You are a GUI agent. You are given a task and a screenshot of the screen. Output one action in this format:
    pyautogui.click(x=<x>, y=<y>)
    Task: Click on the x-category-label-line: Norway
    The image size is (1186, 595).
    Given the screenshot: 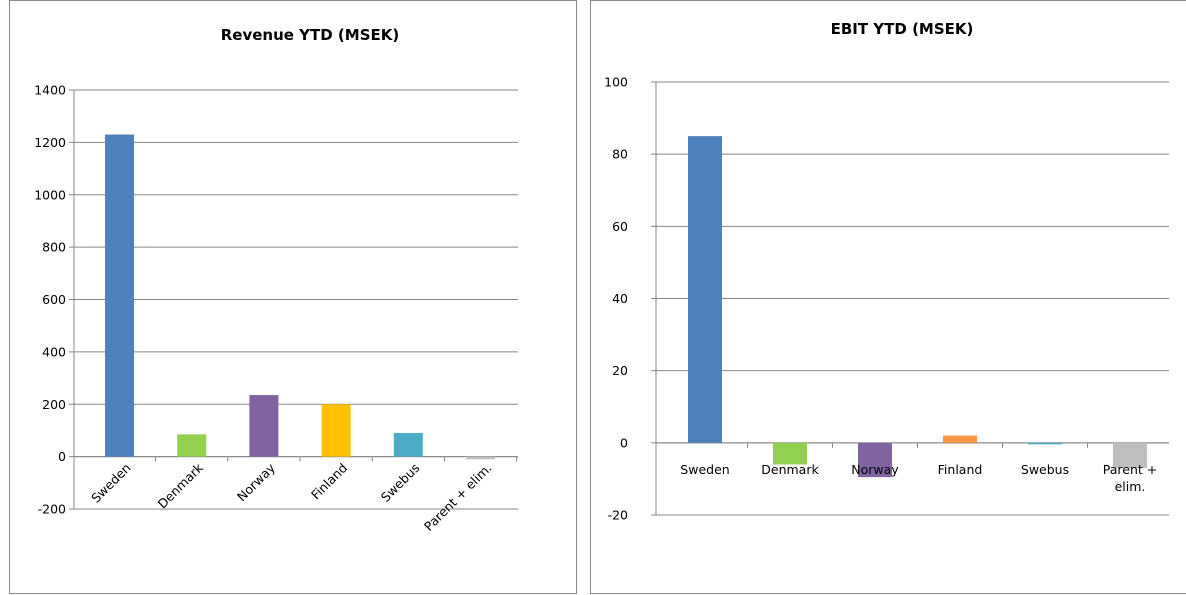 What is the action you would take?
    pyautogui.click(x=875, y=469)
    